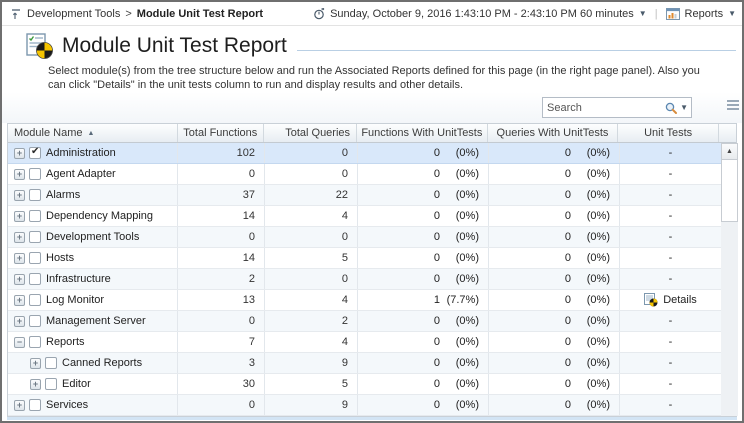 The image size is (744, 423). I want to click on scrollbar-thumb, so click(729, 191).